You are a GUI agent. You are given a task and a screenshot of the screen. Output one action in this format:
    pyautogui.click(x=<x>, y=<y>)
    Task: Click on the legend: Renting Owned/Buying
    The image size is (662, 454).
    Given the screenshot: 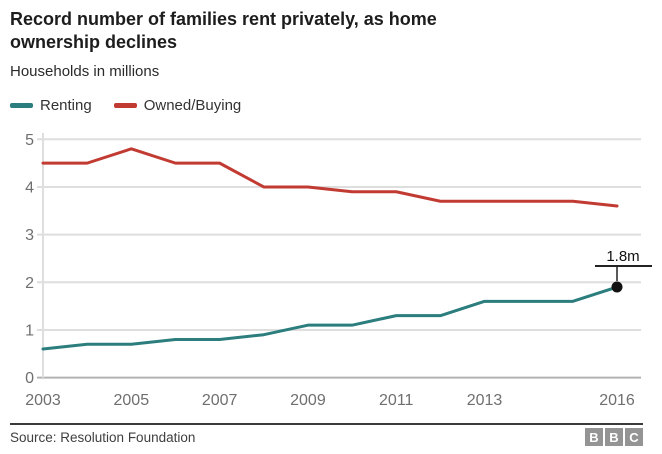 What is the action you would take?
    pyautogui.click(x=136, y=105)
    